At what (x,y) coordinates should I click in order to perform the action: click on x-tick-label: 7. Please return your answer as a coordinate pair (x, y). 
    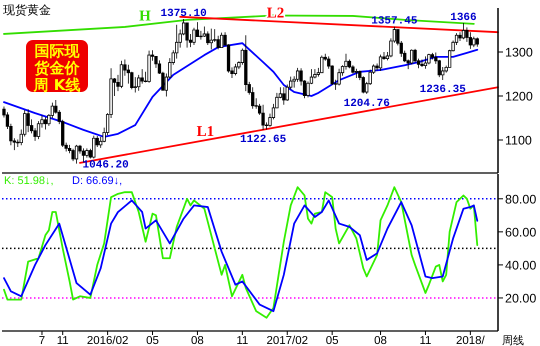
    Looking at the image, I should click on (42, 340).